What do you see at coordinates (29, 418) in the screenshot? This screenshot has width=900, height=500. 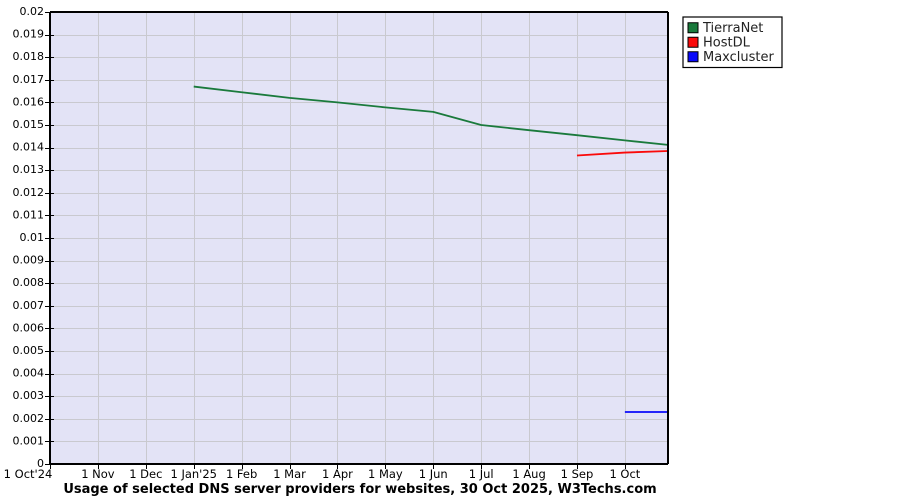 I see `y-axis-tick-label: 0.002` at bounding box center [29, 418].